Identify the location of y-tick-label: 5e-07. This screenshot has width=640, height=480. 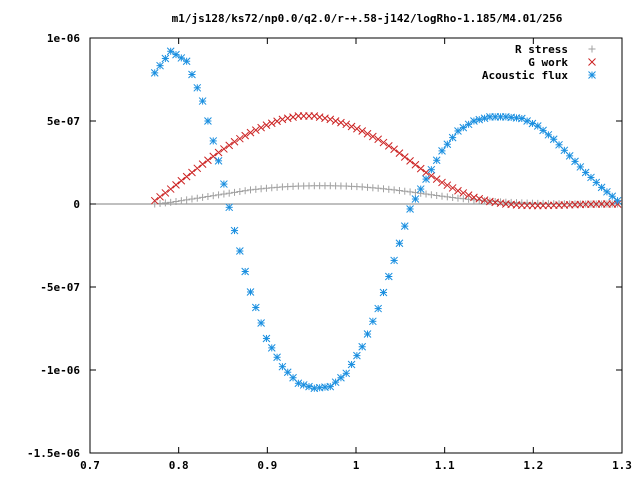
(63, 121).